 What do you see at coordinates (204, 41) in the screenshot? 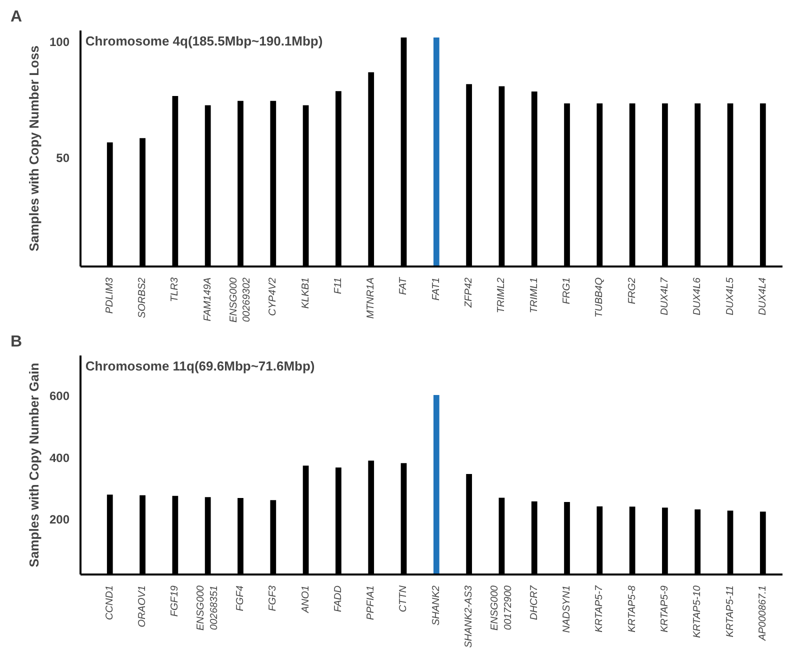
I see `chart-title: Chromosome 4q(185.5Mbp~190.1Mbp)` at bounding box center [204, 41].